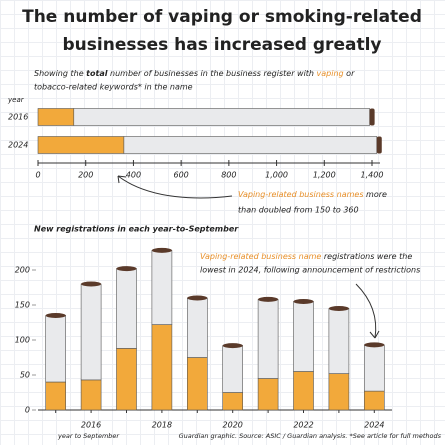 This screenshot has height=445, width=445. Describe the element at coordinates (260, 256) in the screenshot. I see `annotation-part: Vaping-related business name` at that location.